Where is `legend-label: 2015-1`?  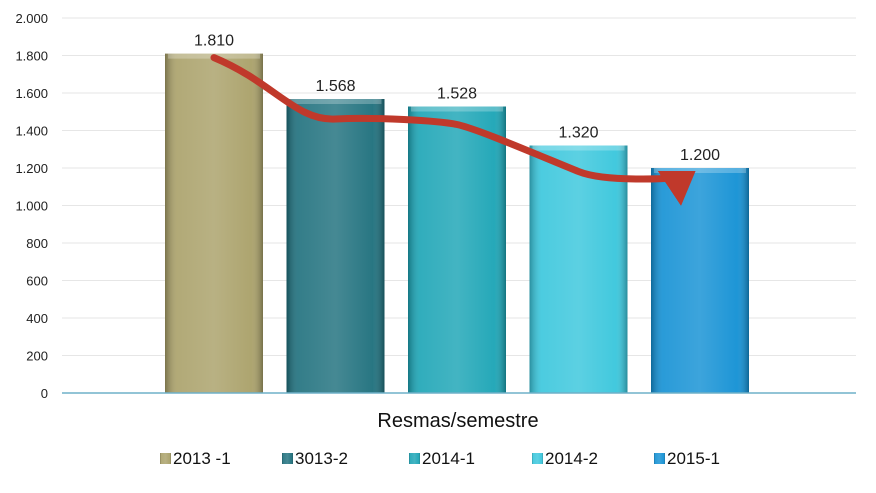
legend-label: 2015-1 is located at coordinates (693, 458).